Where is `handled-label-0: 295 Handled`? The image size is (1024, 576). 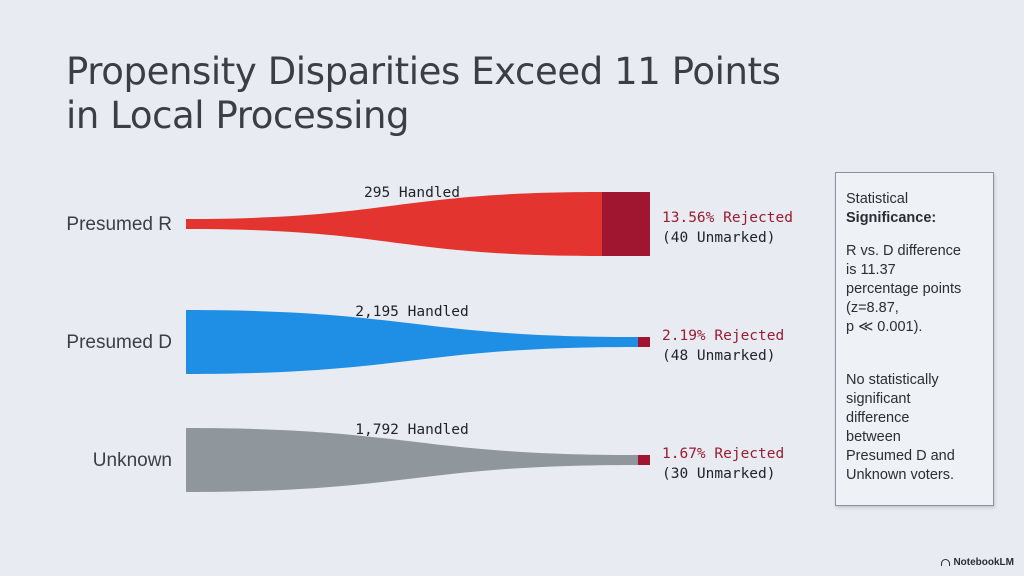
handled-label-0: 295 Handled is located at coordinates (412, 193).